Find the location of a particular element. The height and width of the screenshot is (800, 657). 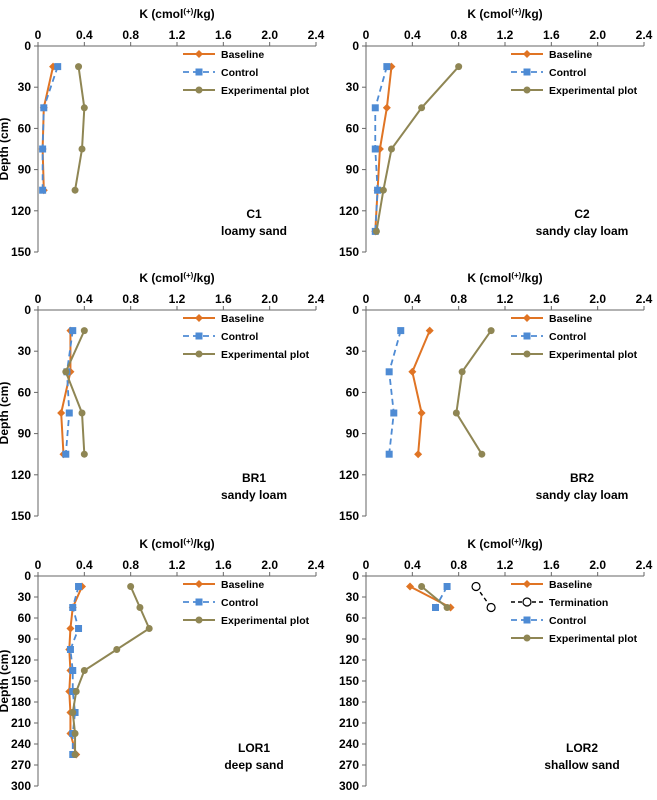

y-tick-label: 300 is located at coordinates (21, 786).